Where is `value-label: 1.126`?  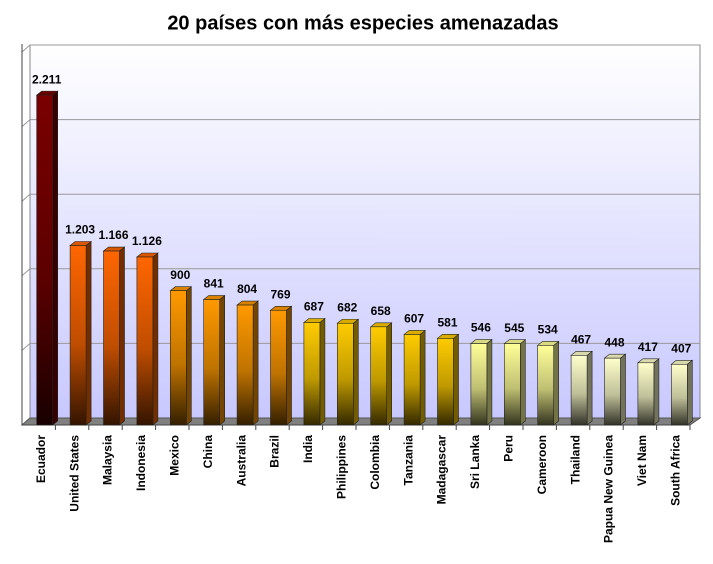 value-label: 1.126 is located at coordinates (147, 241).